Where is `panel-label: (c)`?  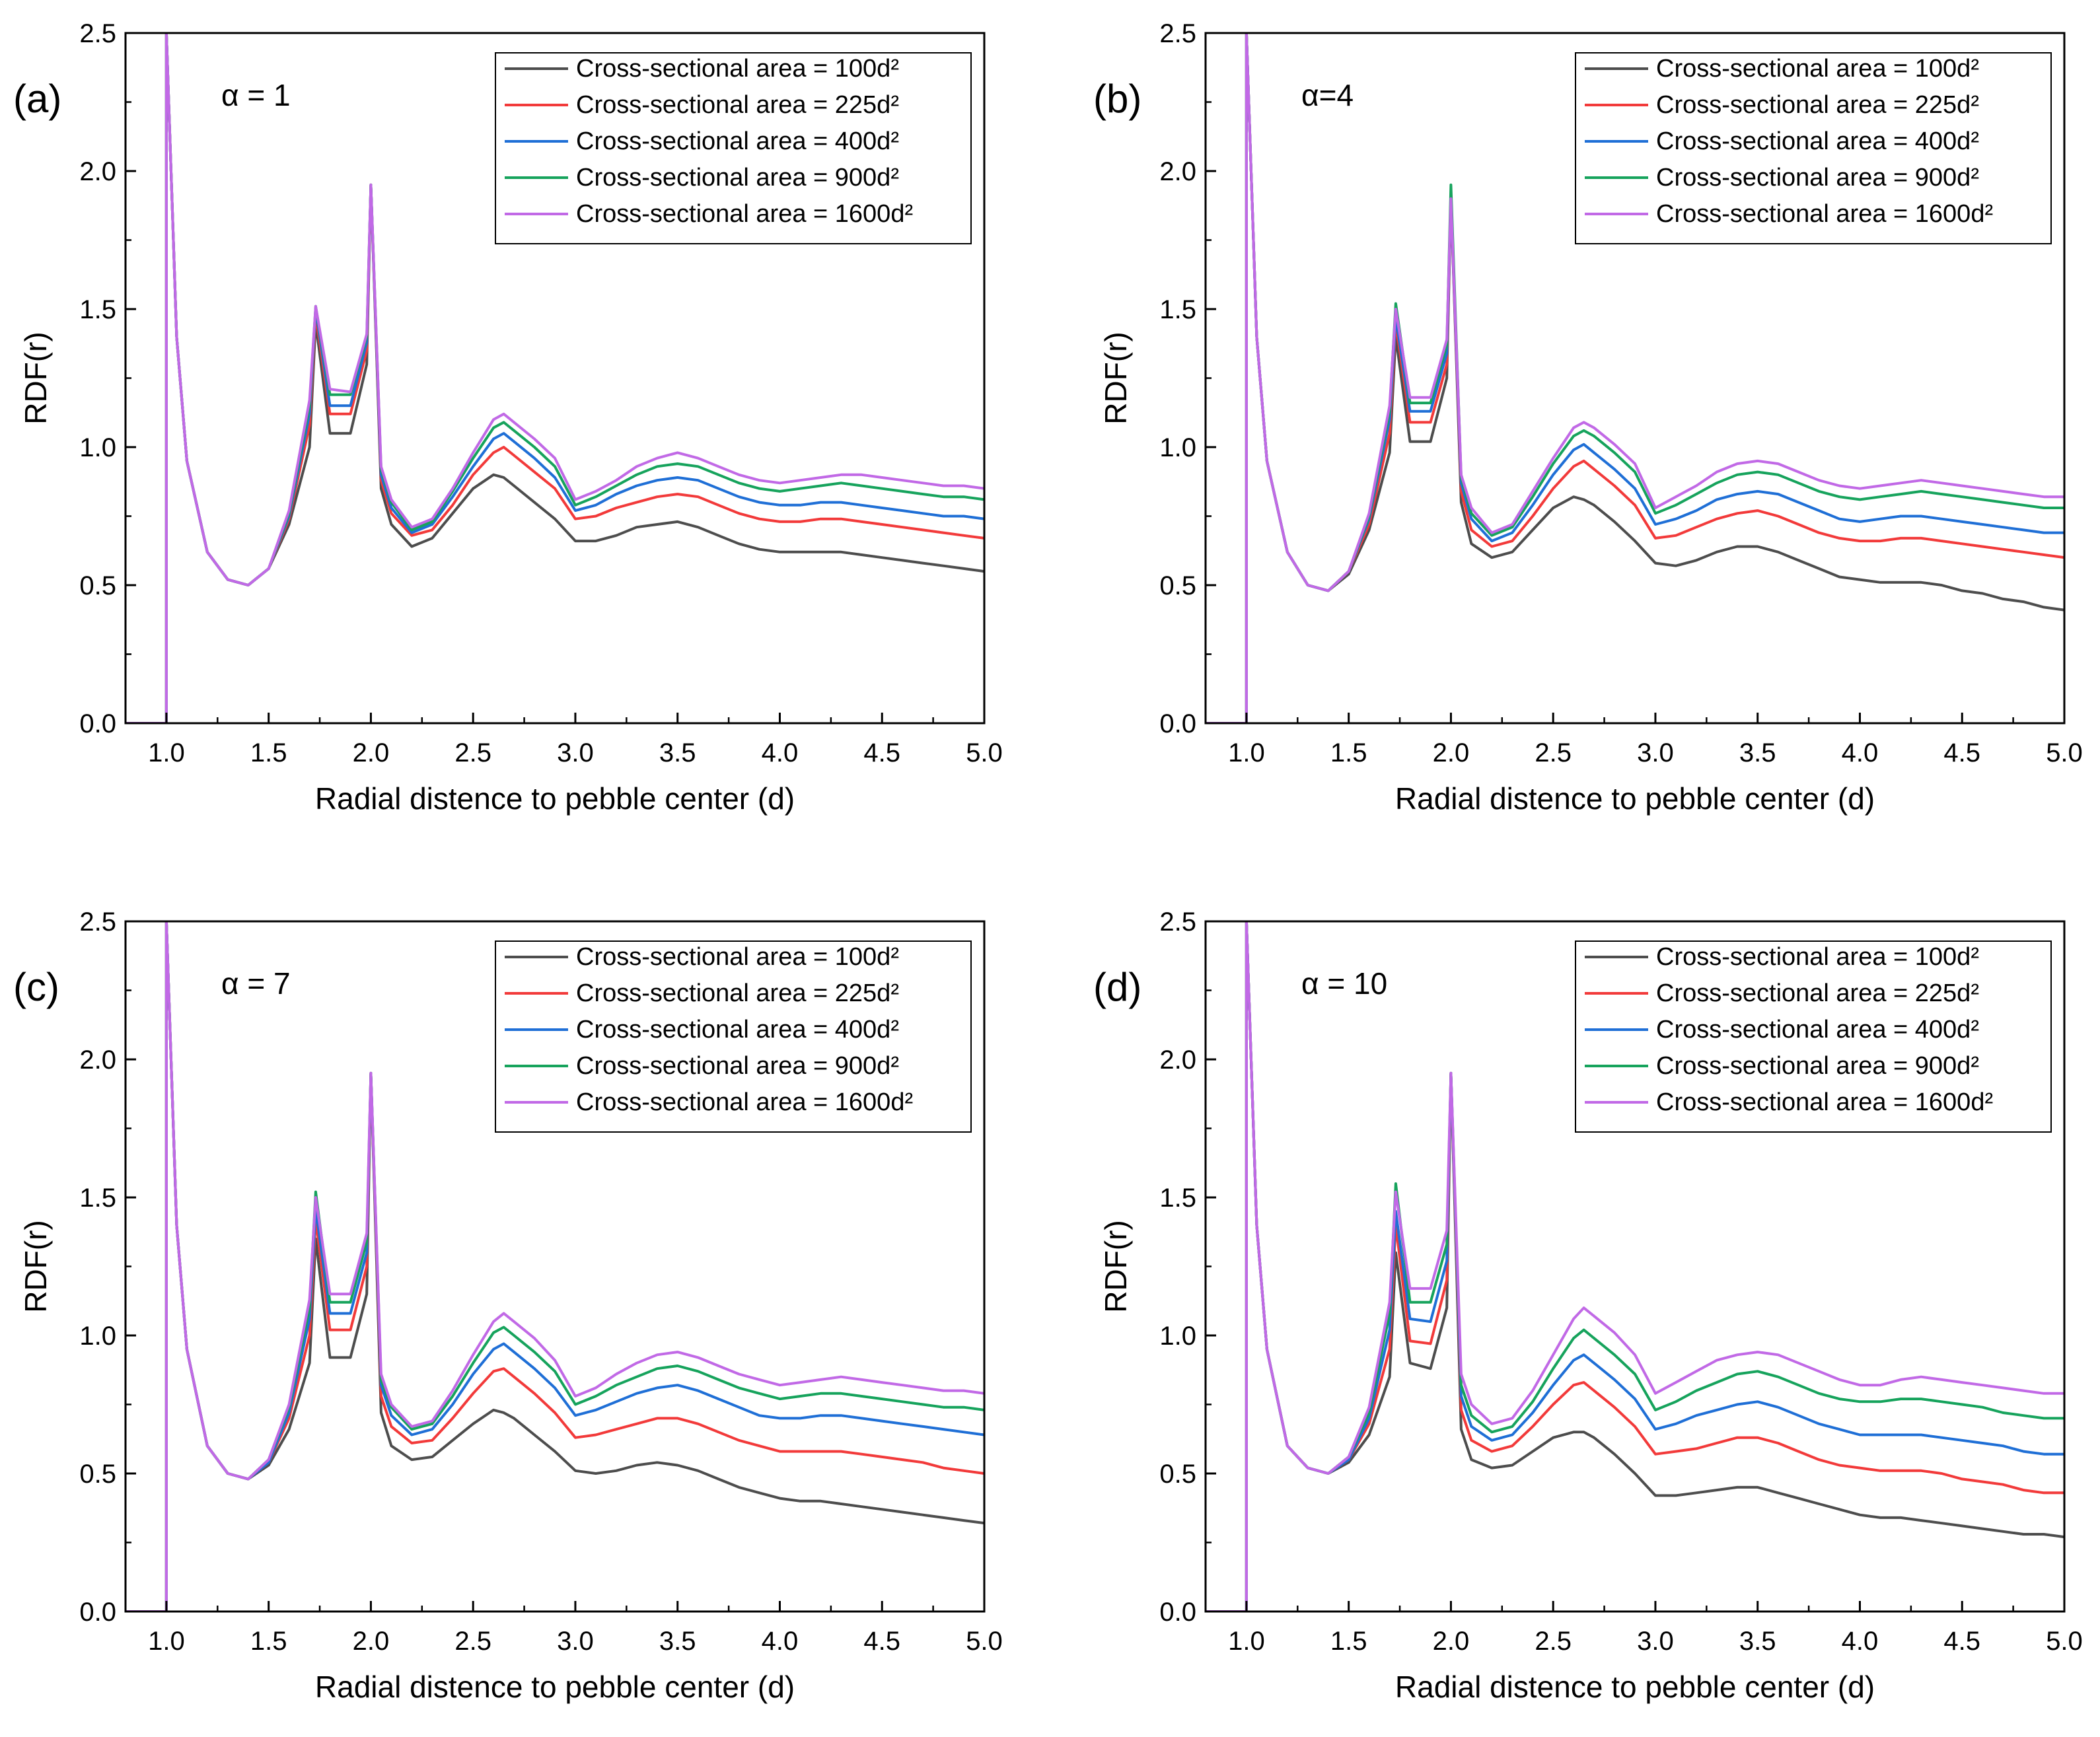 panel-label: (c) is located at coordinates (36, 987).